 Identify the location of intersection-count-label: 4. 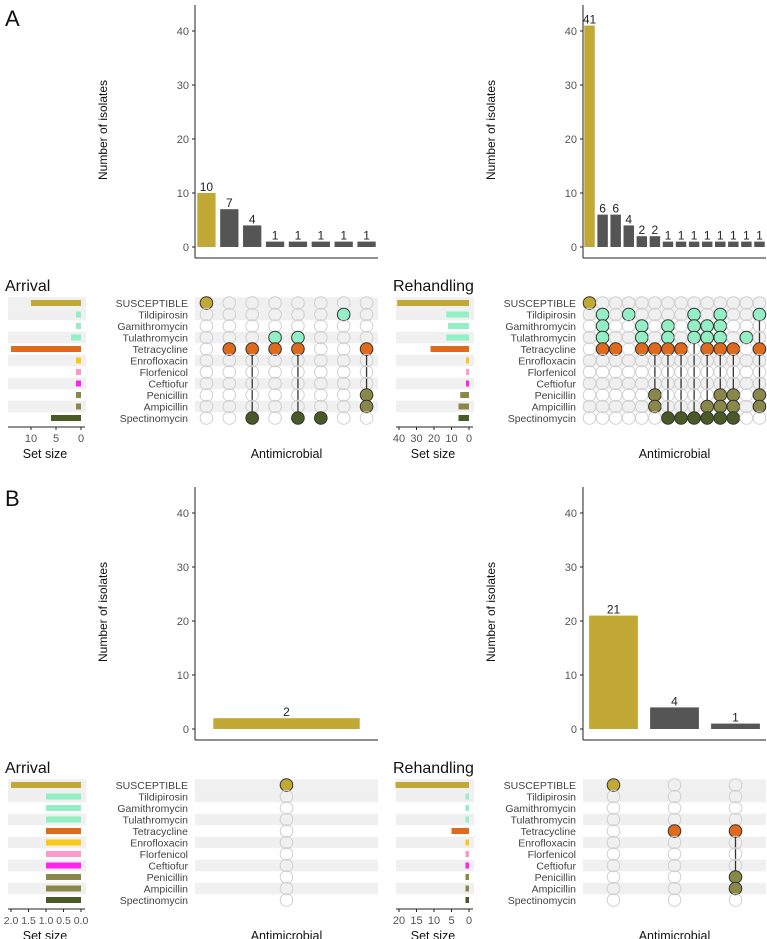
(252, 219).